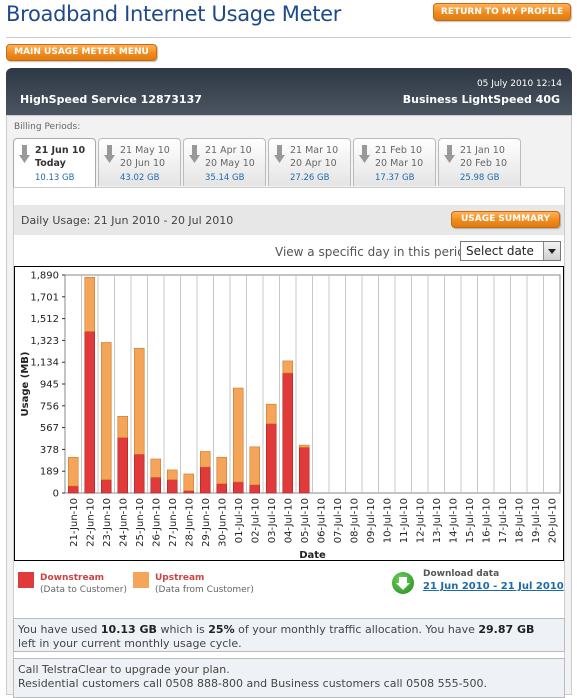 This screenshot has width=577, height=698. What do you see at coordinates (50, 163) in the screenshot?
I see `tab-end-date: Today` at bounding box center [50, 163].